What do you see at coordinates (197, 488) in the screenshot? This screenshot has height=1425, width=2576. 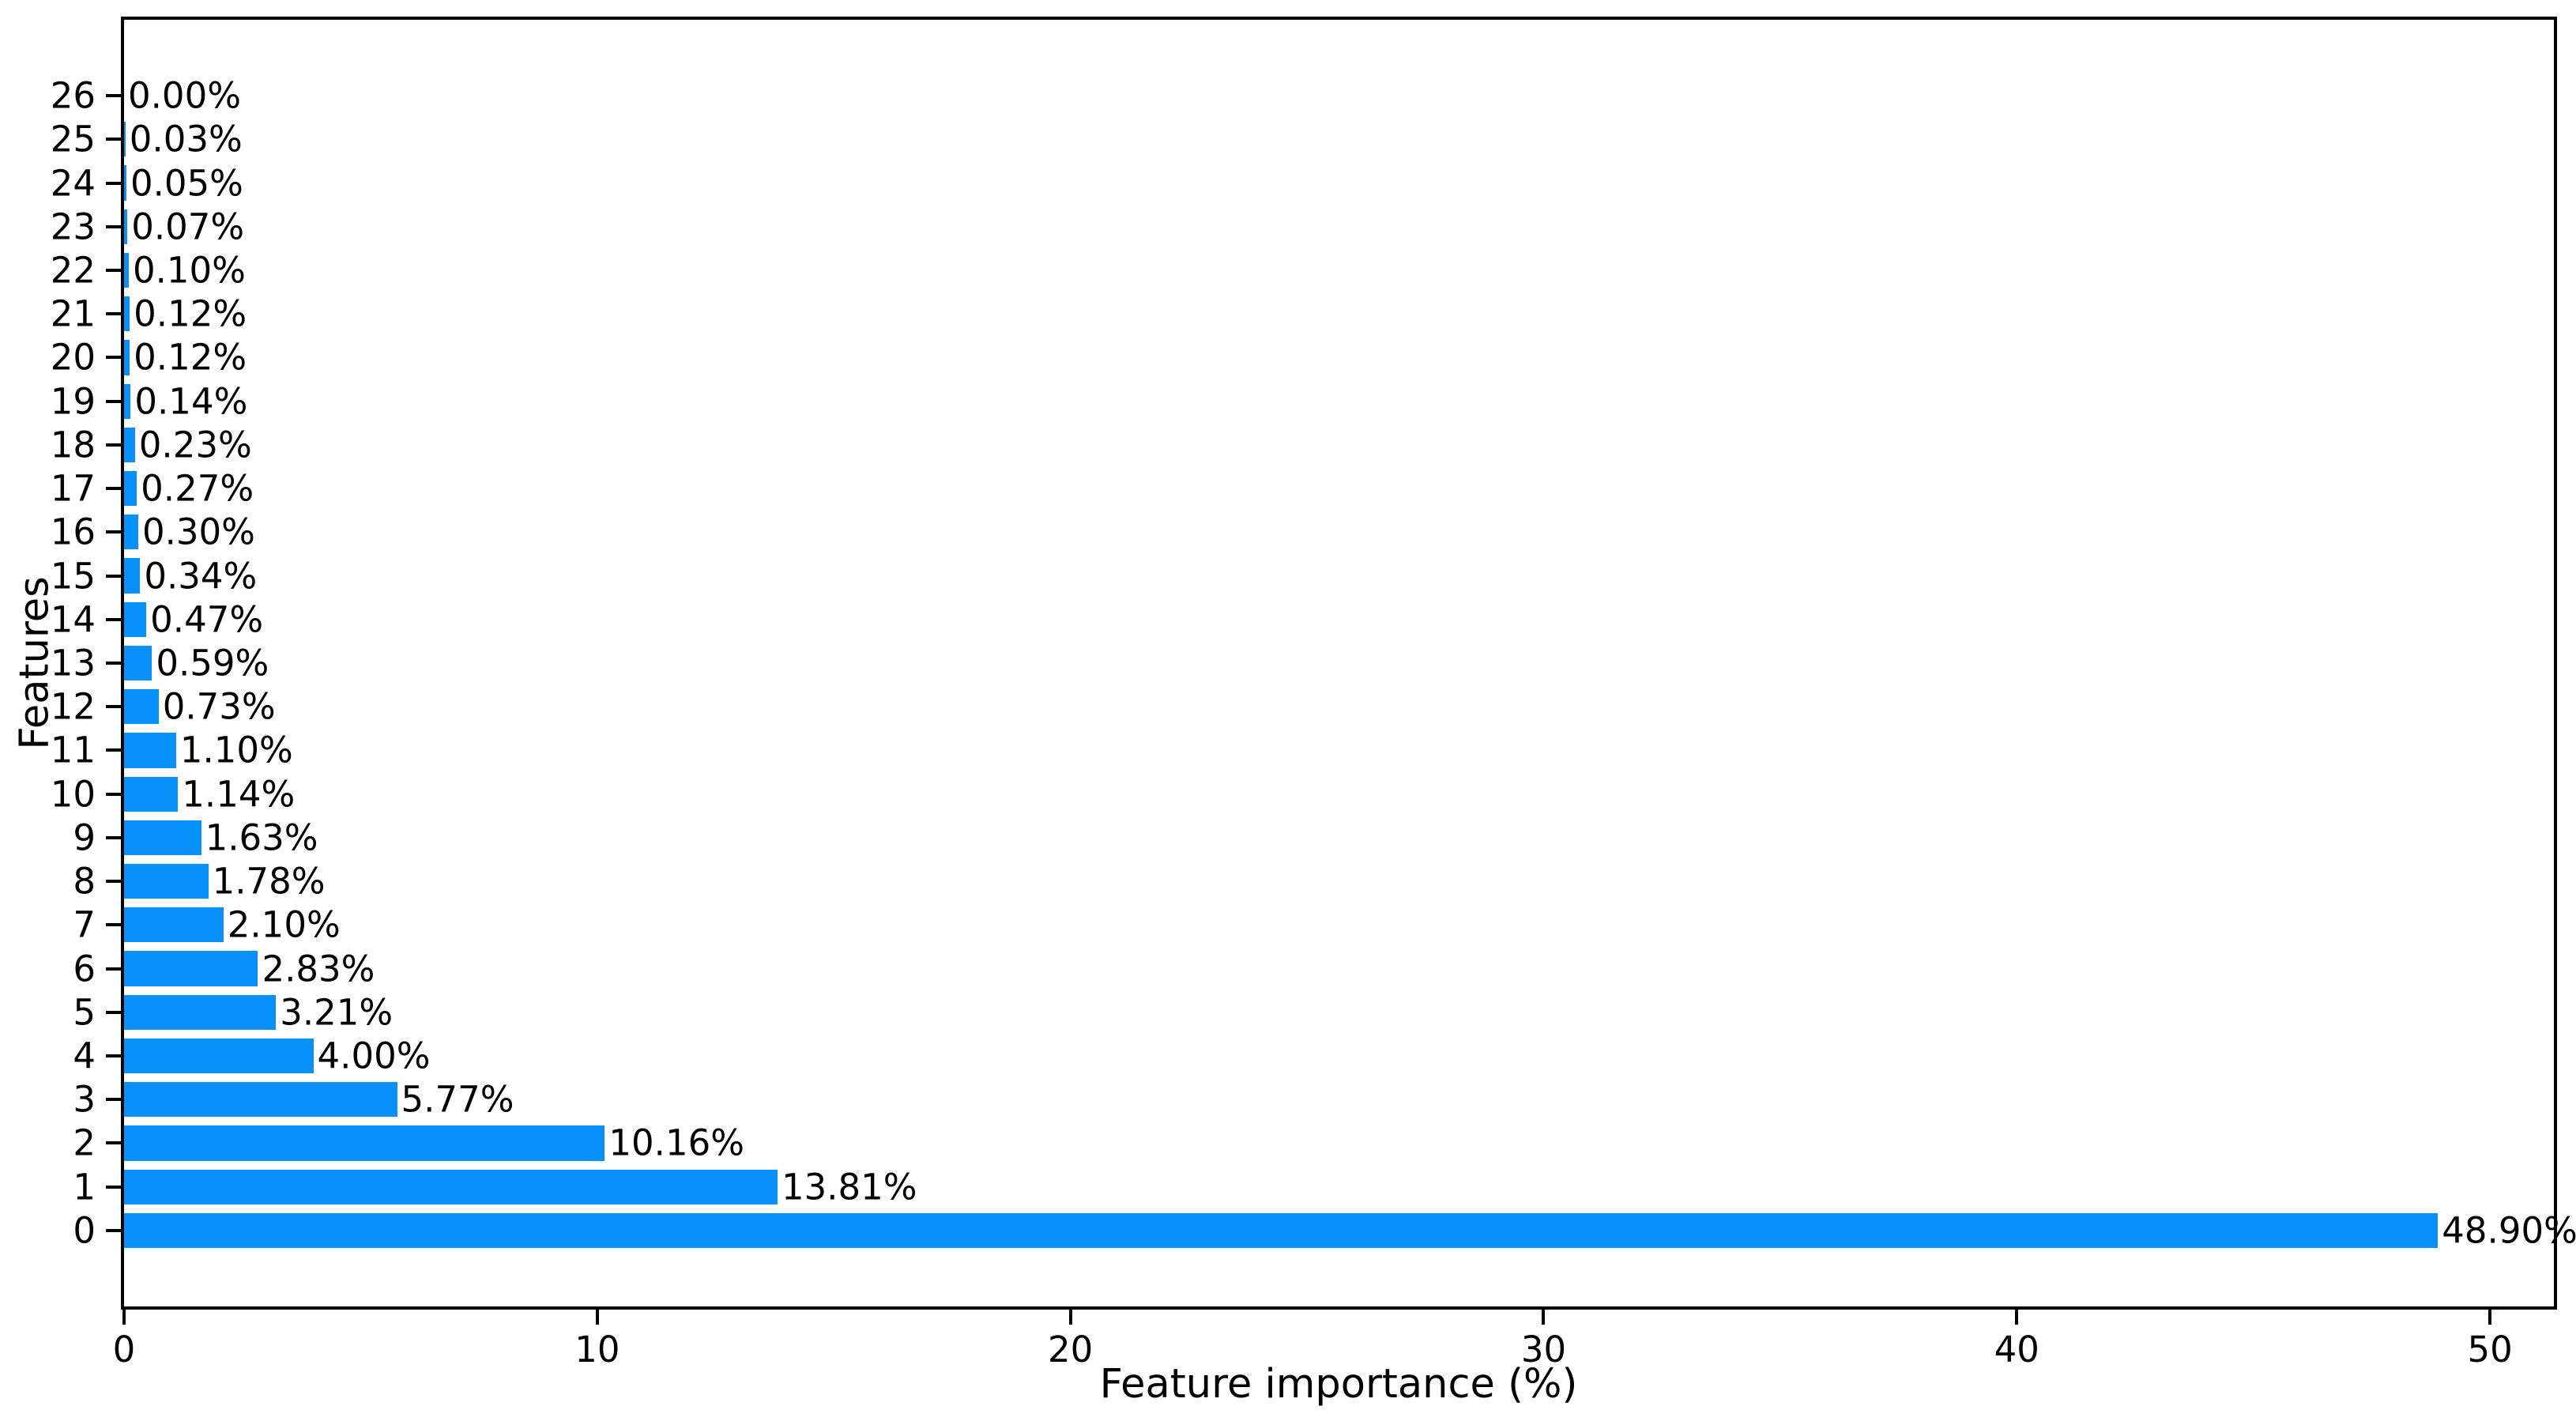 I see `bar-value-label: 0.27%` at bounding box center [197, 488].